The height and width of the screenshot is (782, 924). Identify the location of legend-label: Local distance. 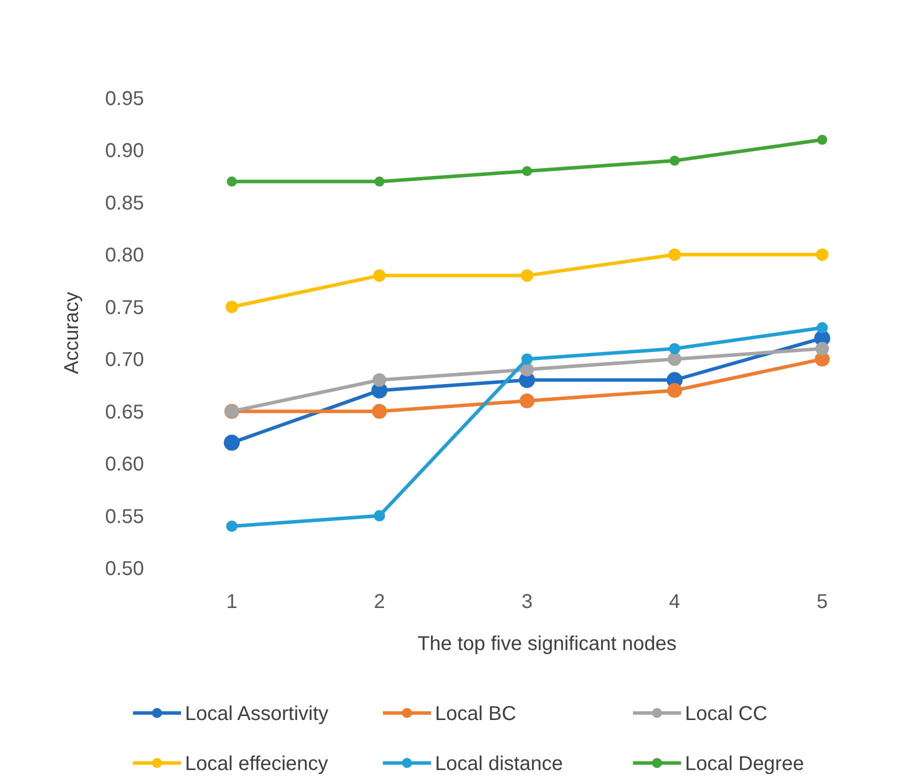
(499, 764).